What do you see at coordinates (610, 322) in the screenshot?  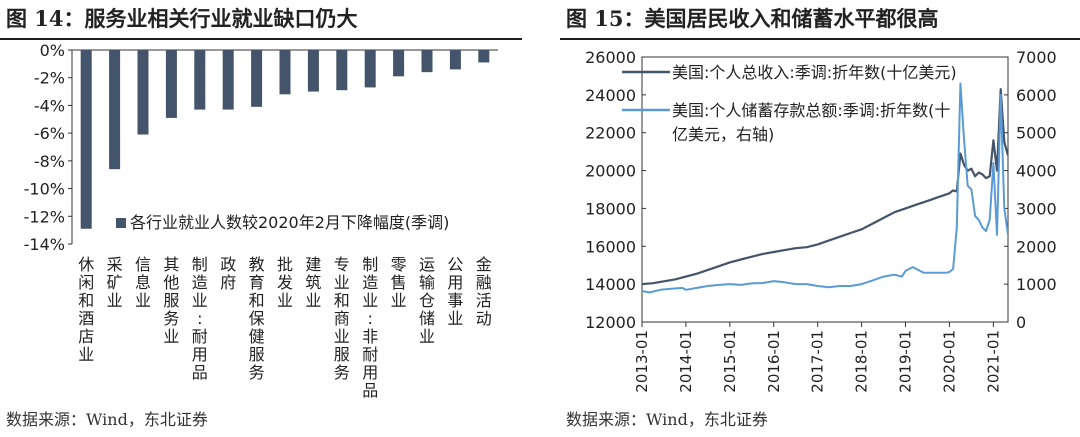 I see `line-left-tick-label: 12000` at bounding box center [610, 322].